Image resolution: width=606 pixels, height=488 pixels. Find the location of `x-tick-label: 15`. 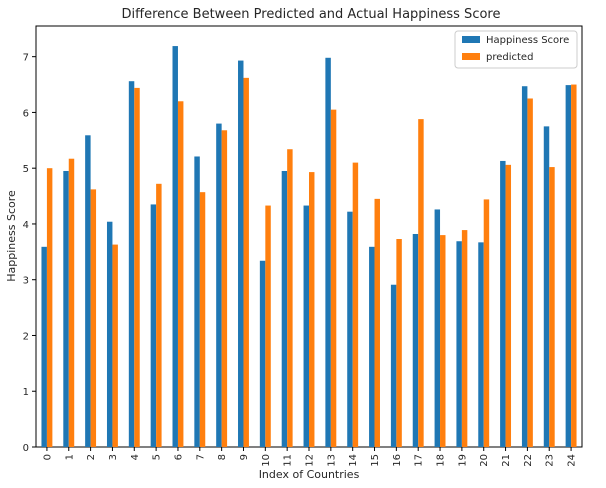

x-tick-label: 15 is located at coordinates (375, 460).